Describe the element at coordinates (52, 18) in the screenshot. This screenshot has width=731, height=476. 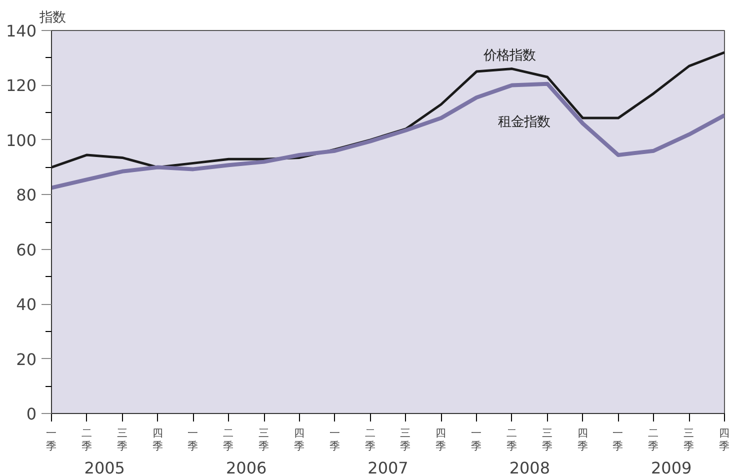
I see `y-axis-title: 指数` at that location.